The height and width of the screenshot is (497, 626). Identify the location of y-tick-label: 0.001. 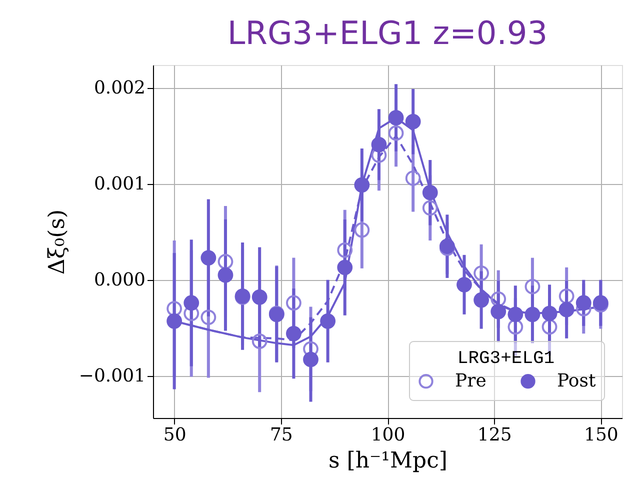
(120, 183).